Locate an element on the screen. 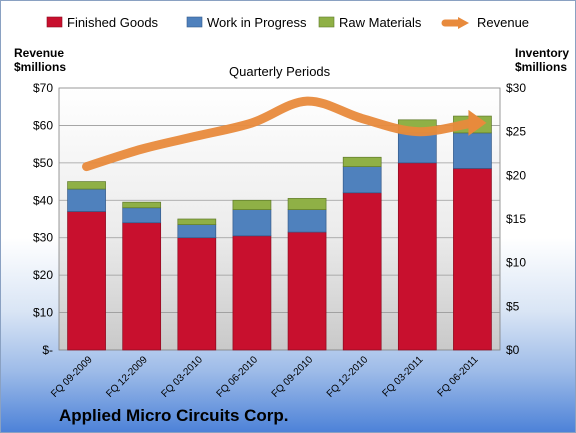  left-tick-label: $10 is located at coordinates (43, 313).